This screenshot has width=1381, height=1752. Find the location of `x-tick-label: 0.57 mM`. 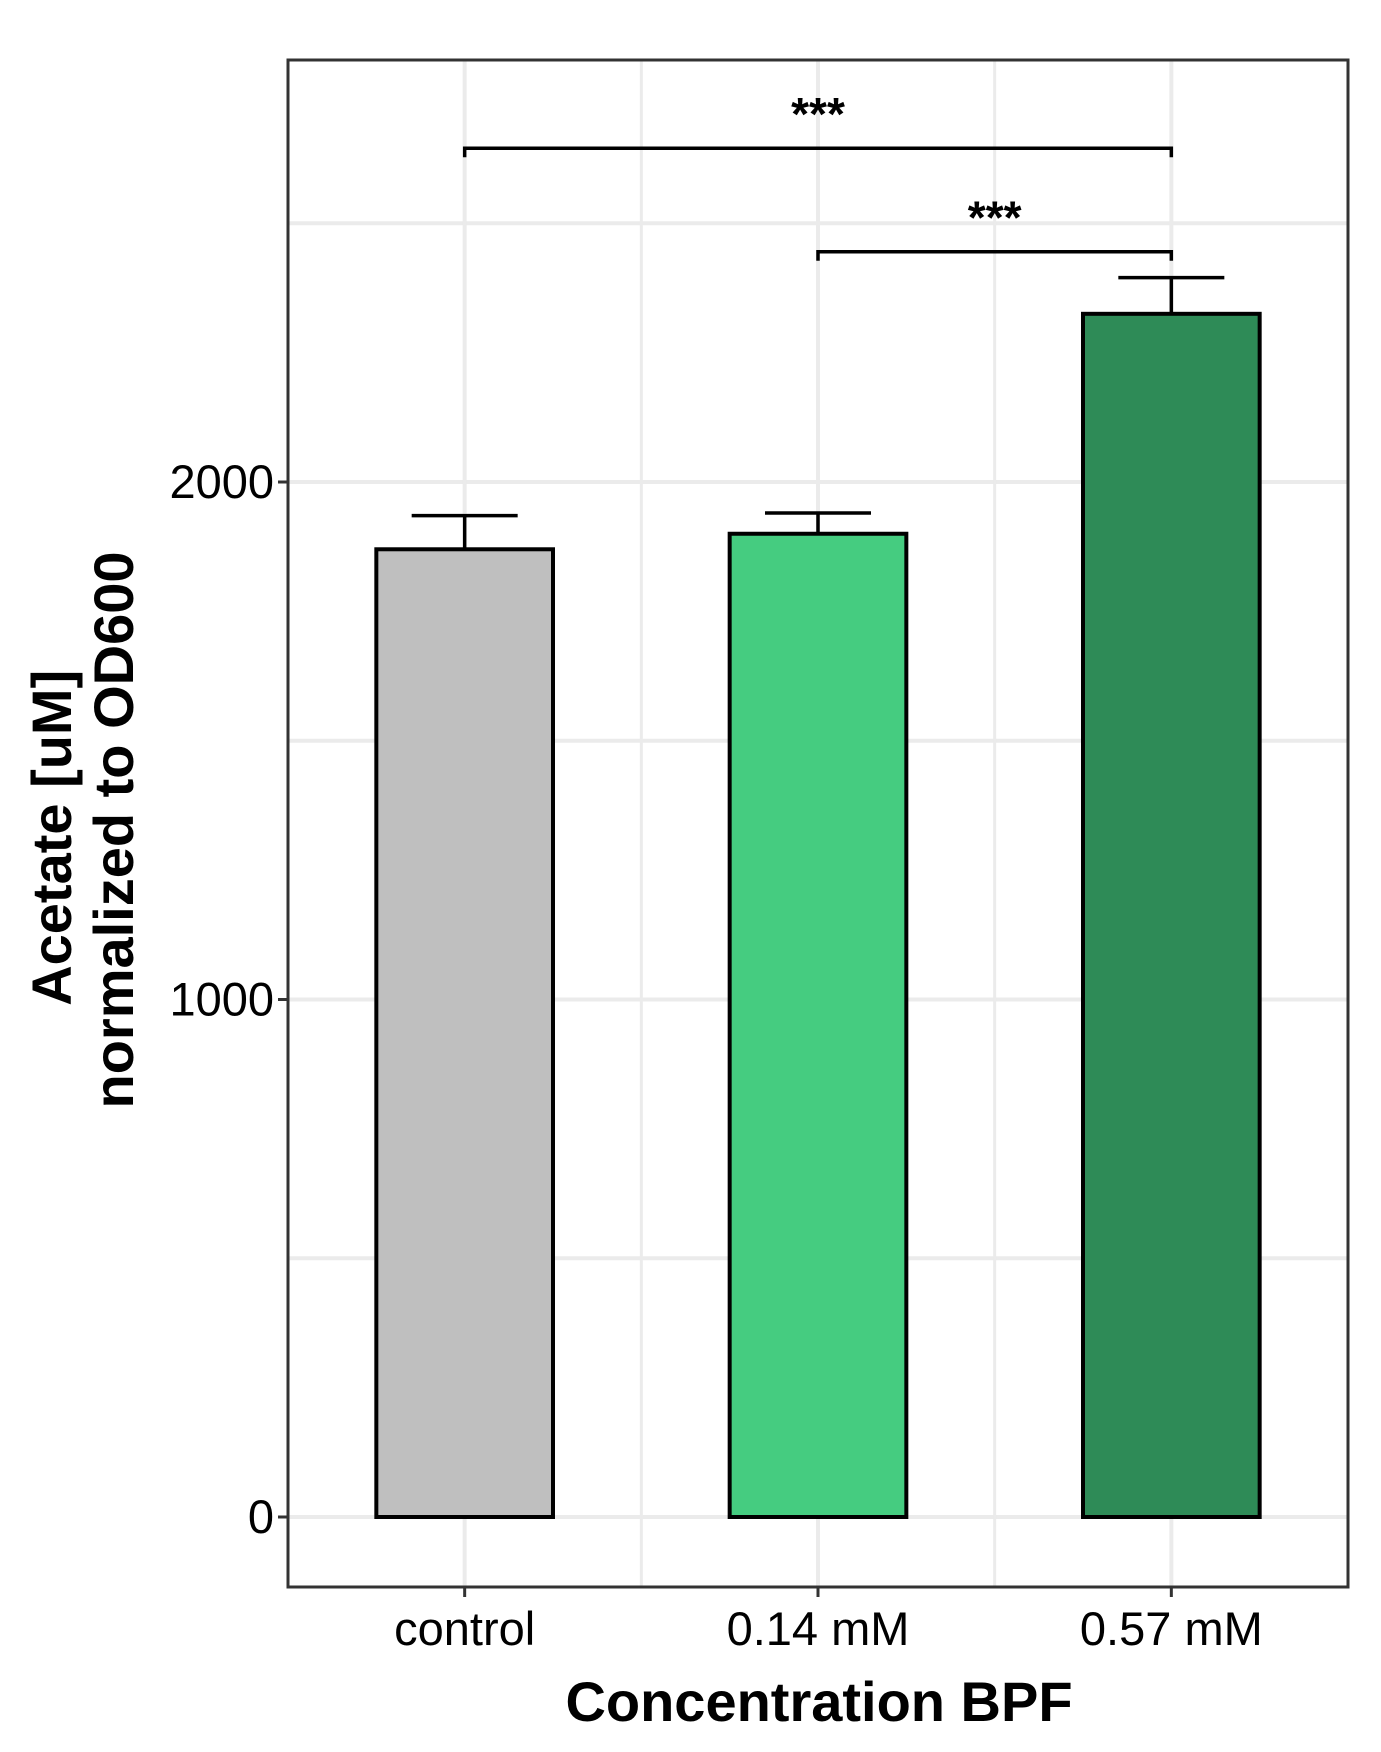

x-tick-label: 0.57 mM is located at coordinates (1171, 1628).